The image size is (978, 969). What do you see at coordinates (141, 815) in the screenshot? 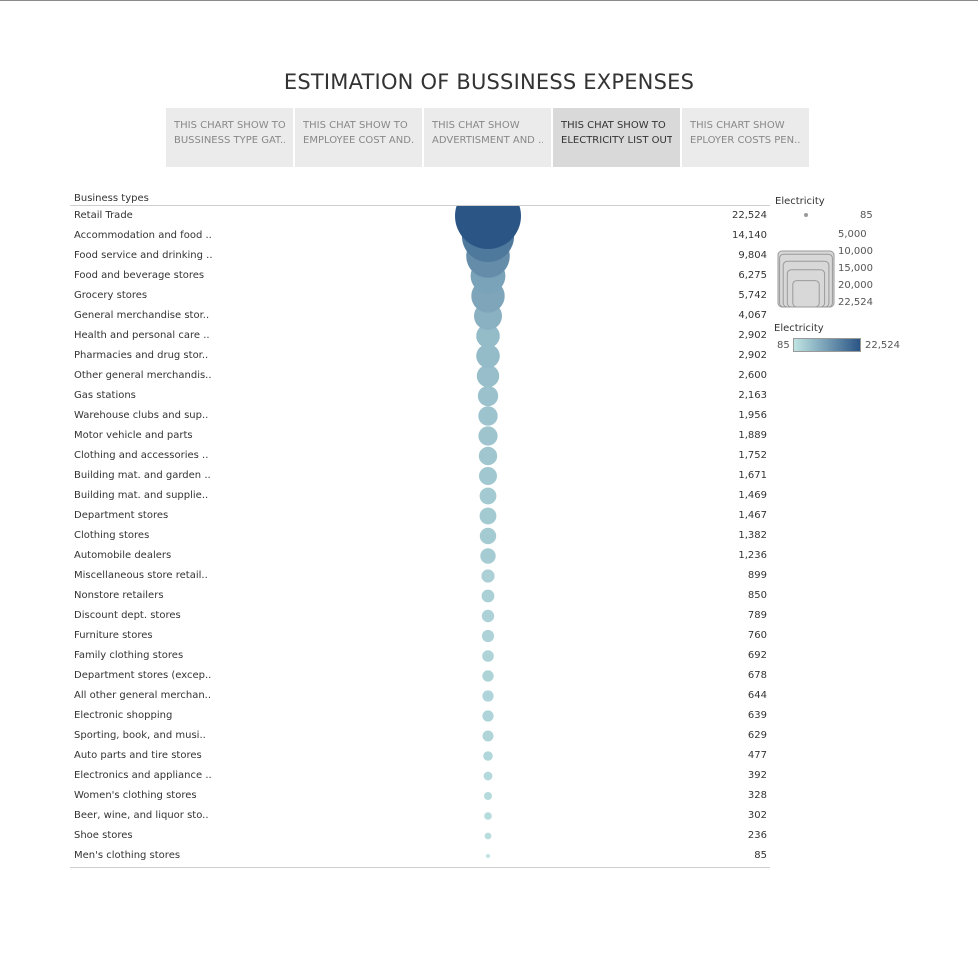
I see `row-label: Beer, wine, and liquor sto..` at bounding box center [141, 815].